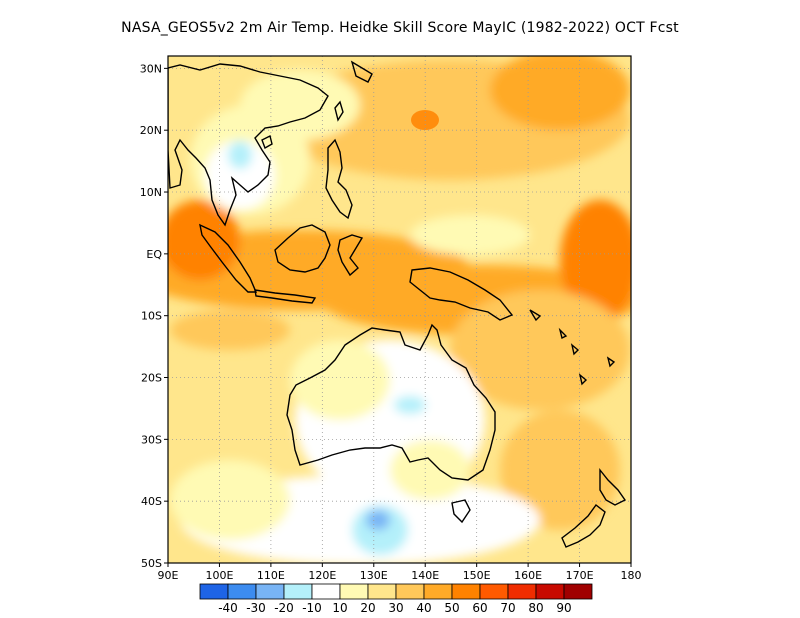 The height and width of the screenshot is (618, 800). I want to click on japan-outline, so click(361, 71).